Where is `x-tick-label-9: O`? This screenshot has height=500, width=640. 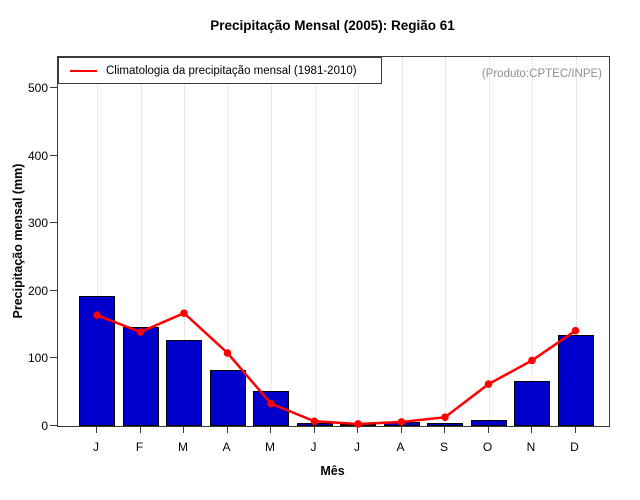
x-tick-label-9: O is located at coordinates (487, 447).